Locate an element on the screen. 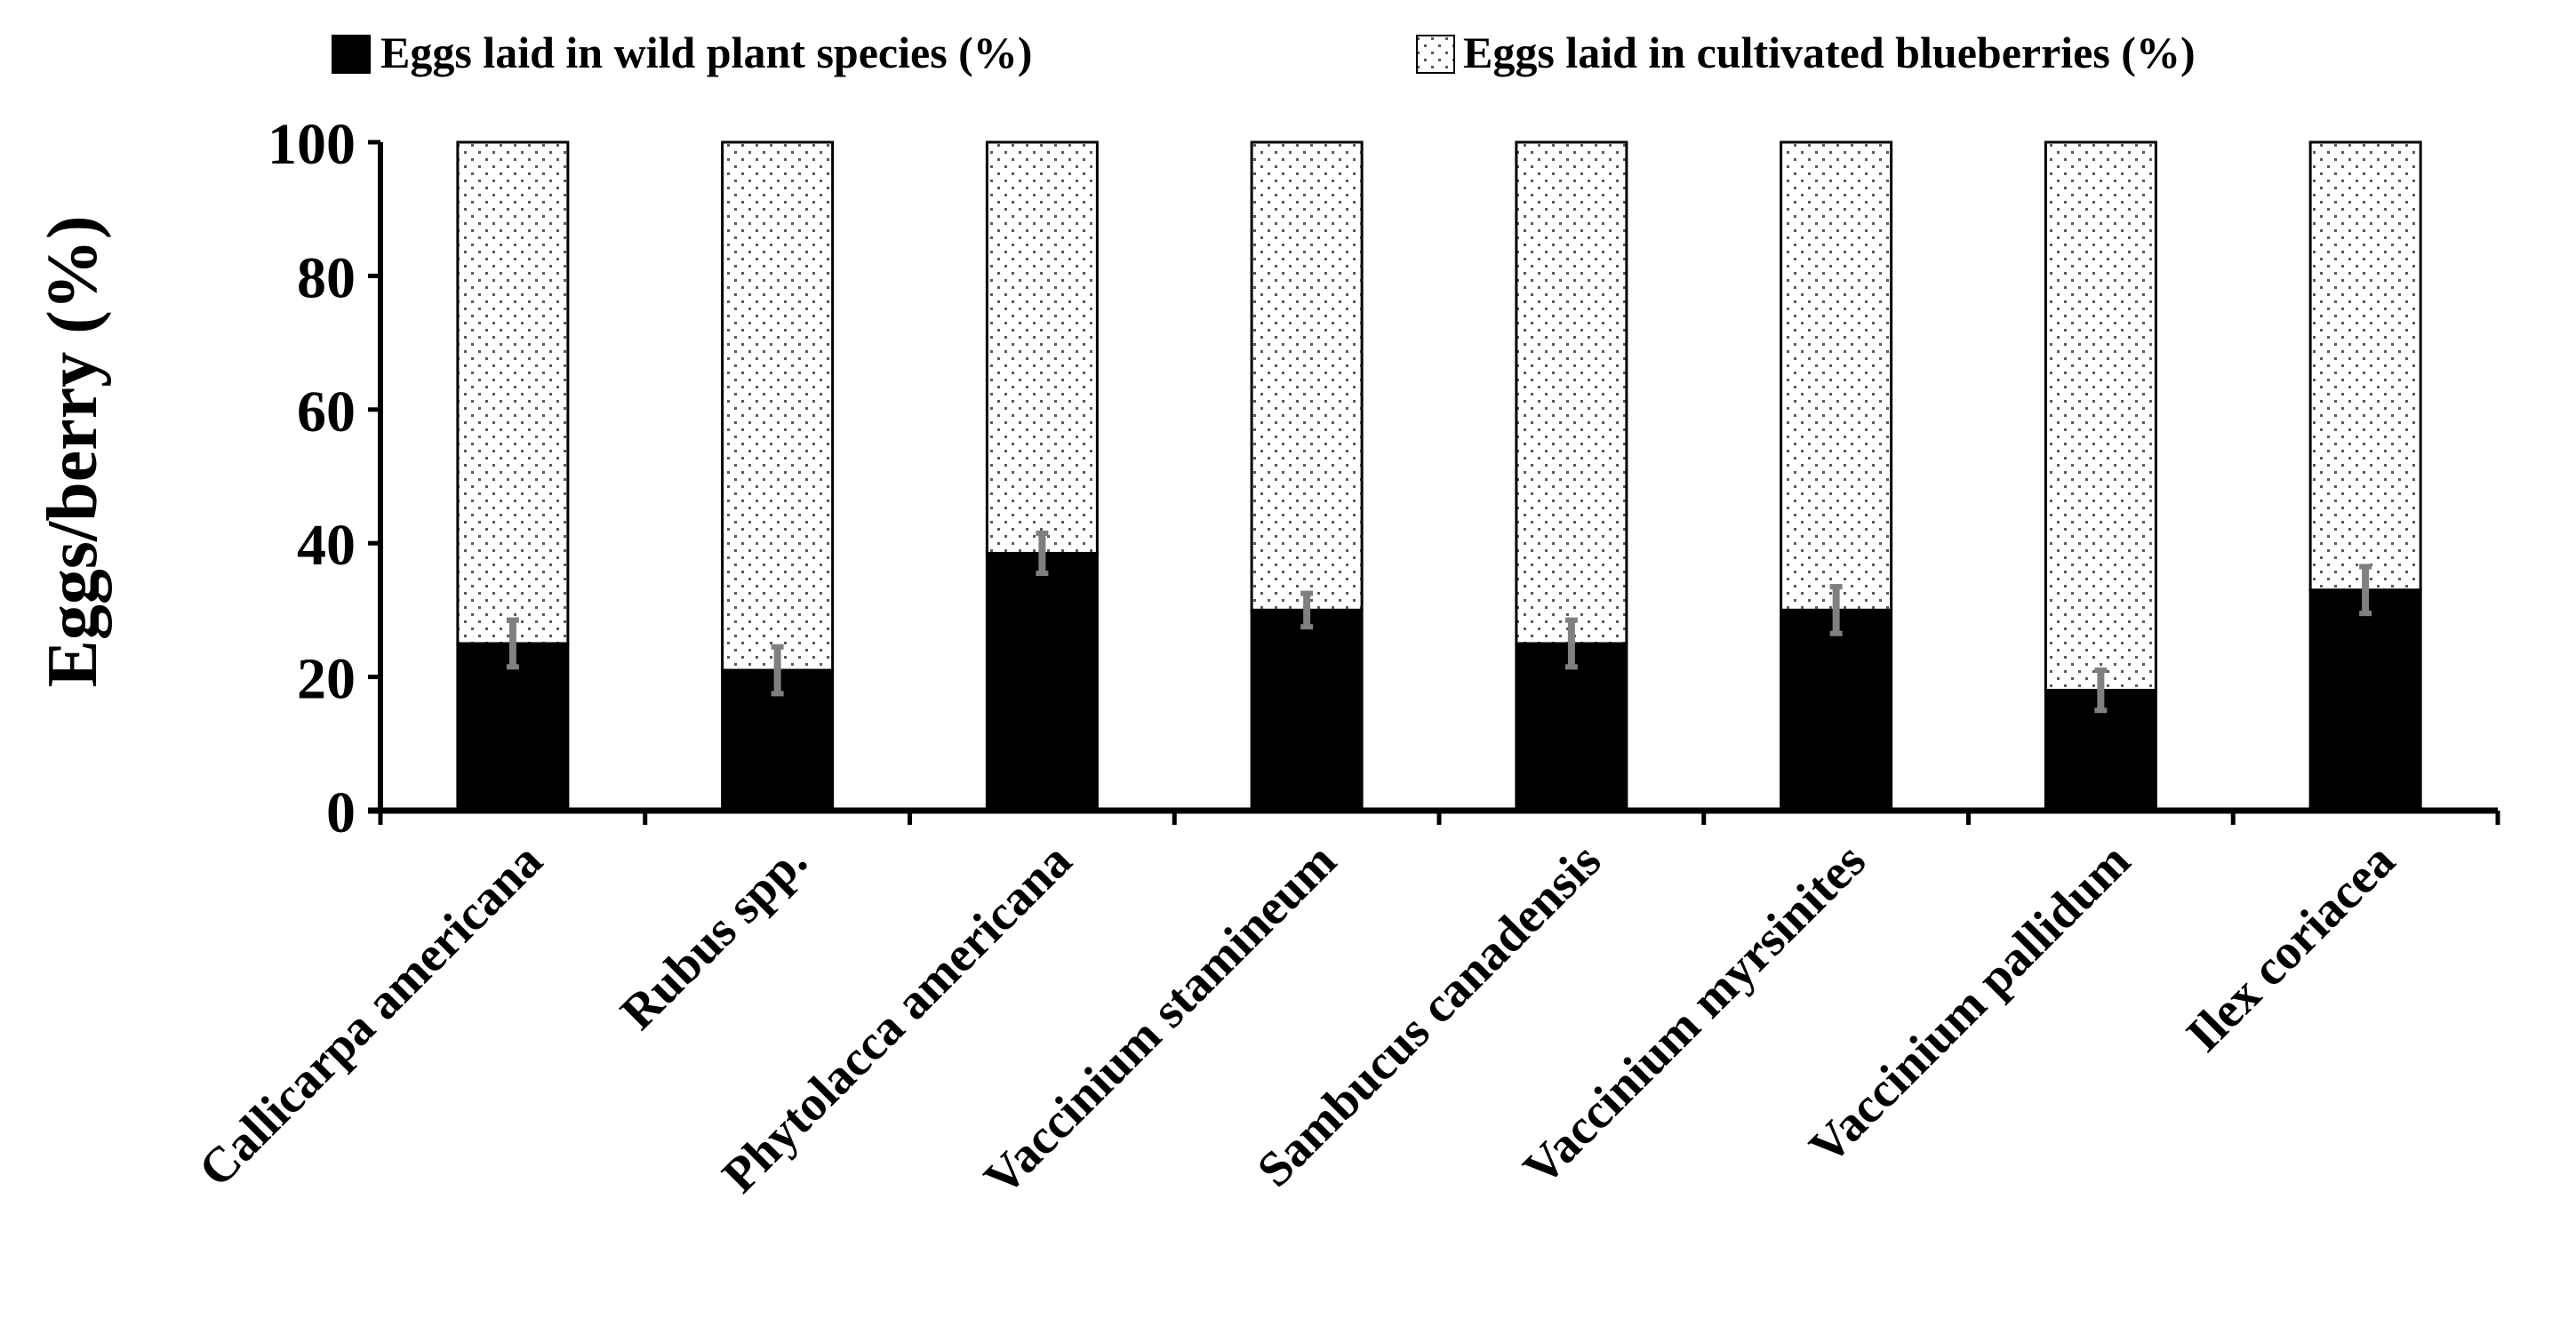  y-tick-label-100: 100 is located at coordinates (312, 144).